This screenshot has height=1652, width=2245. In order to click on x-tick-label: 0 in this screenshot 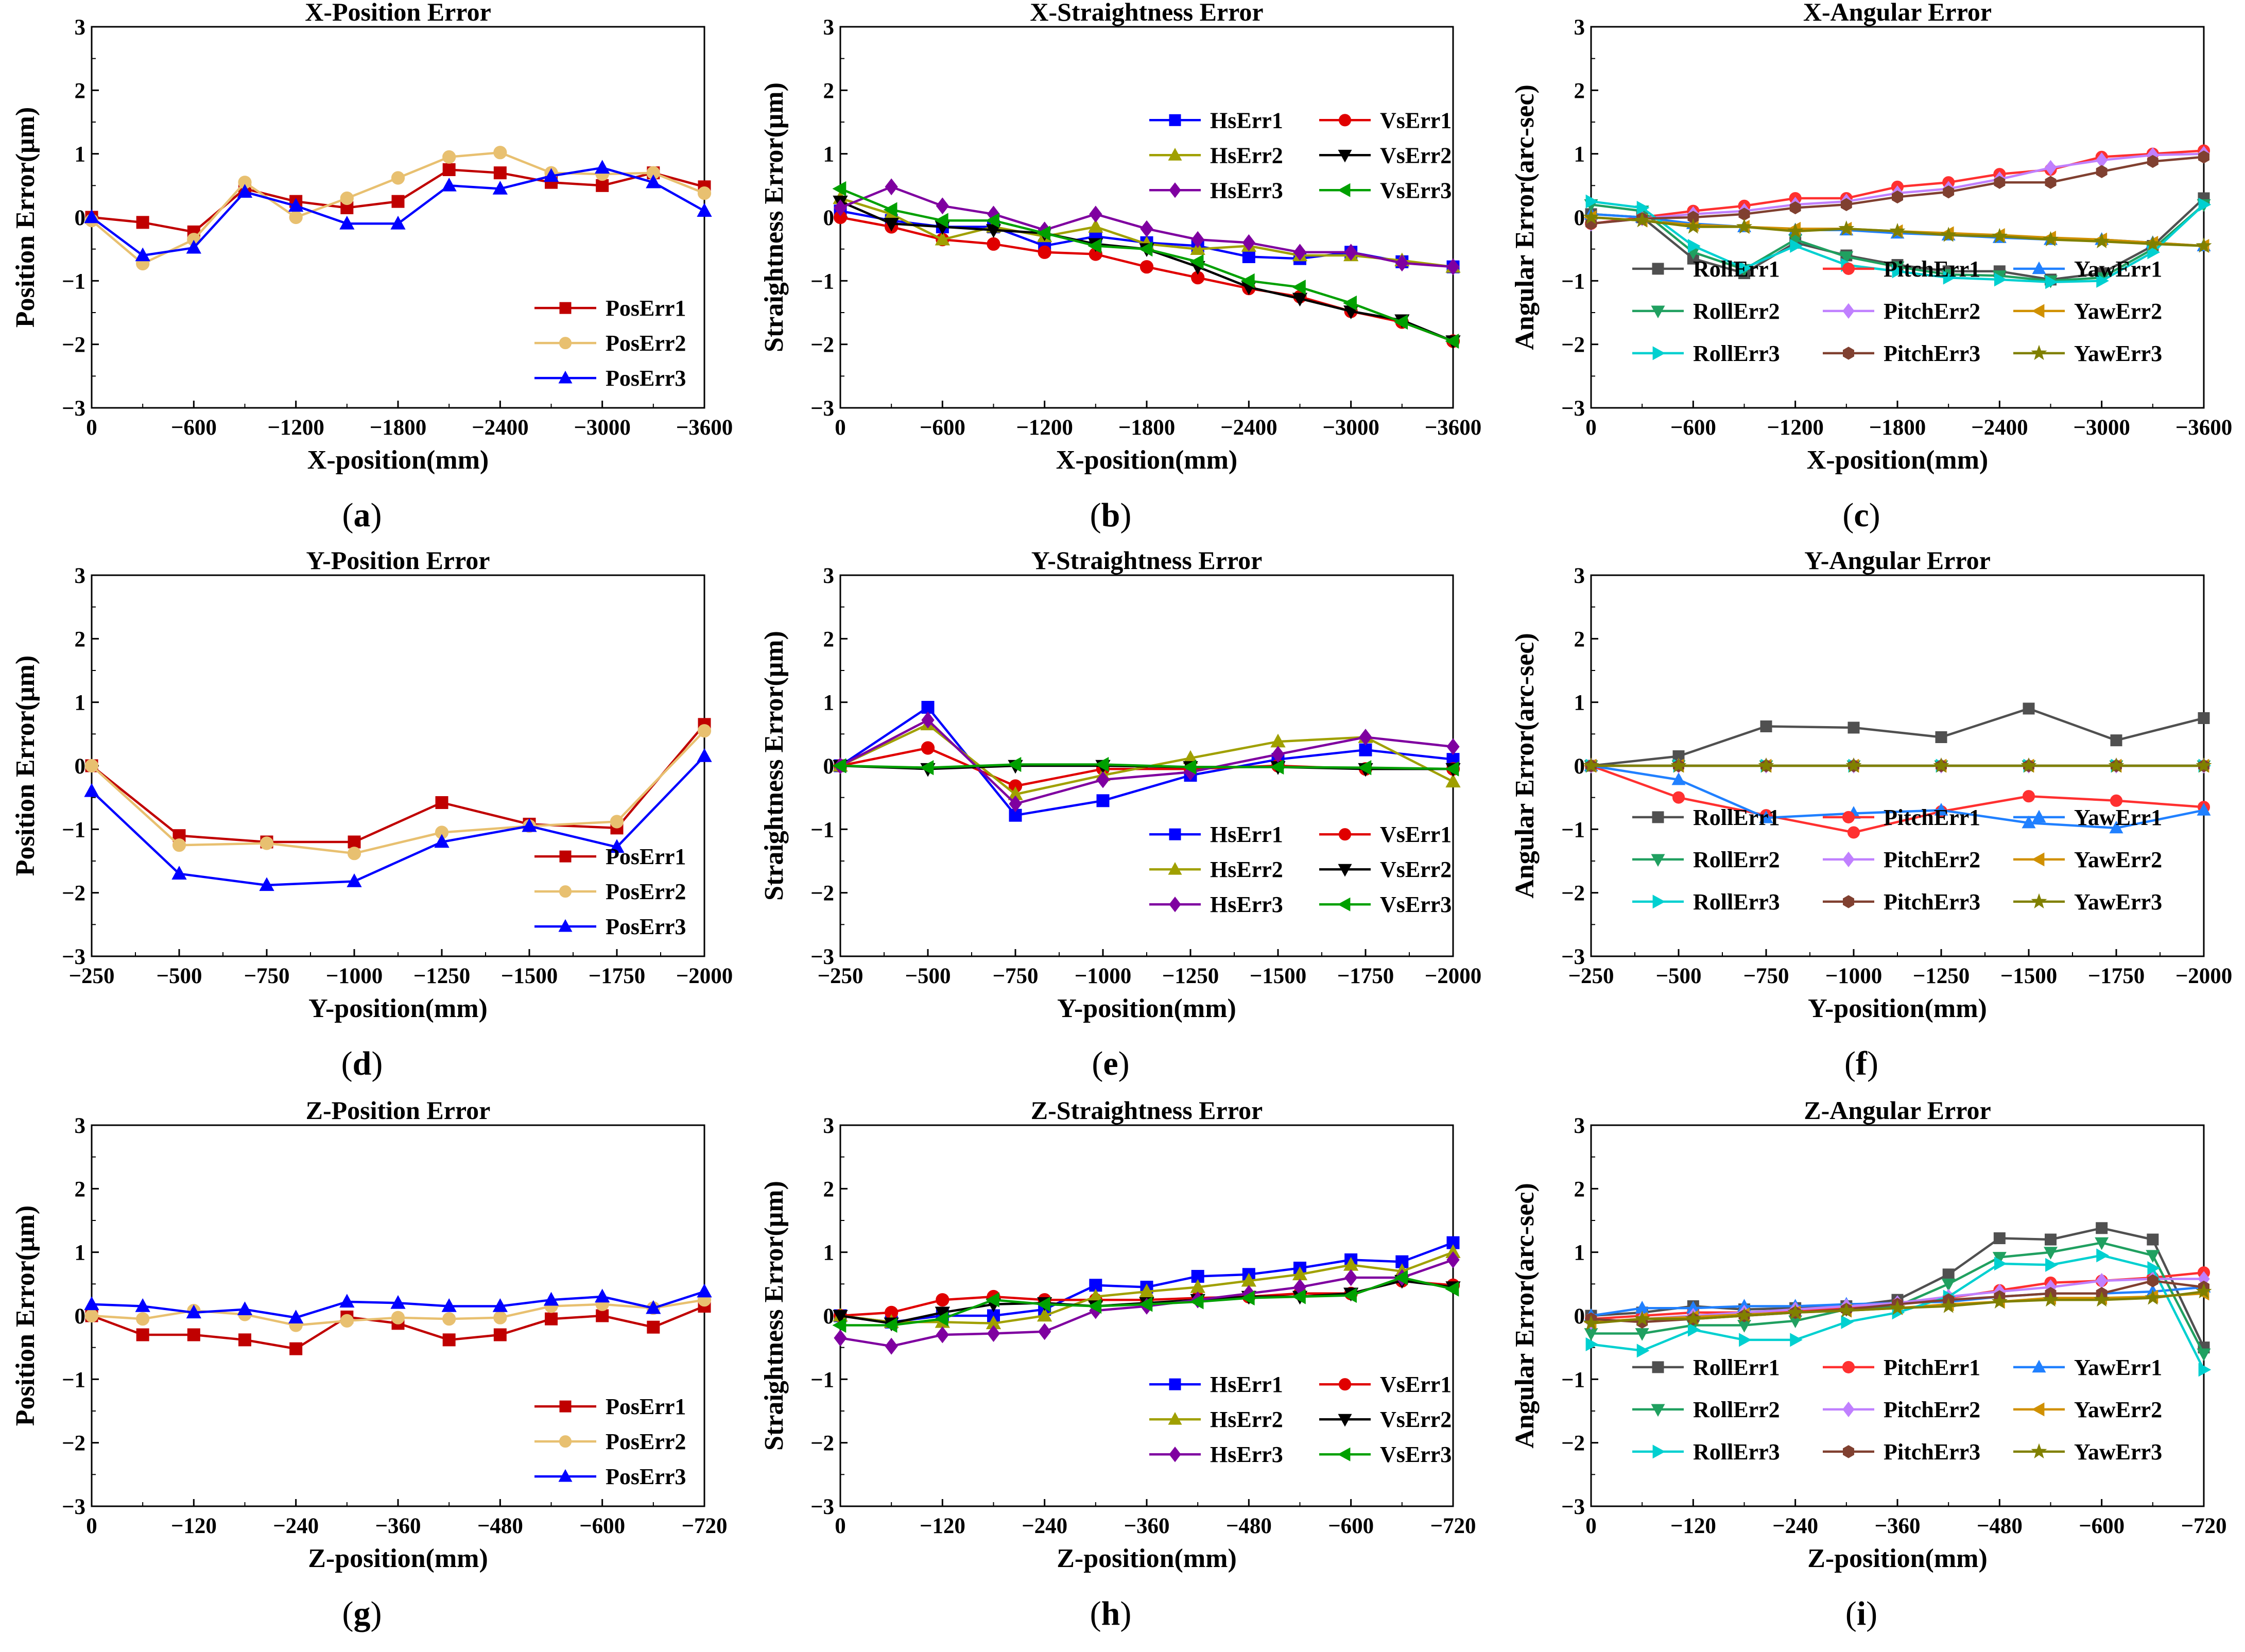, I will do `click(840, 1526)`.